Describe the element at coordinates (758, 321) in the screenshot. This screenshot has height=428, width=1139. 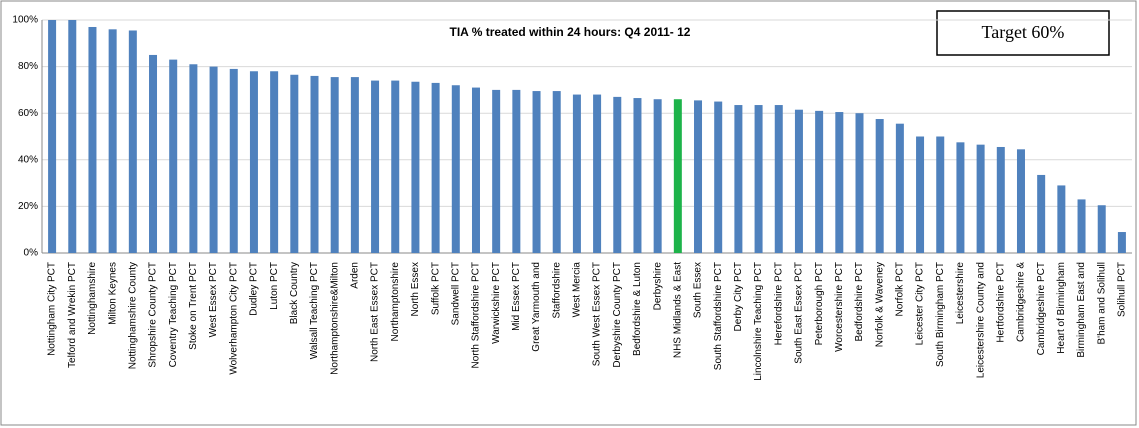
I see `x-tick-label: Lincolnshire Teaching PCT` at that location.